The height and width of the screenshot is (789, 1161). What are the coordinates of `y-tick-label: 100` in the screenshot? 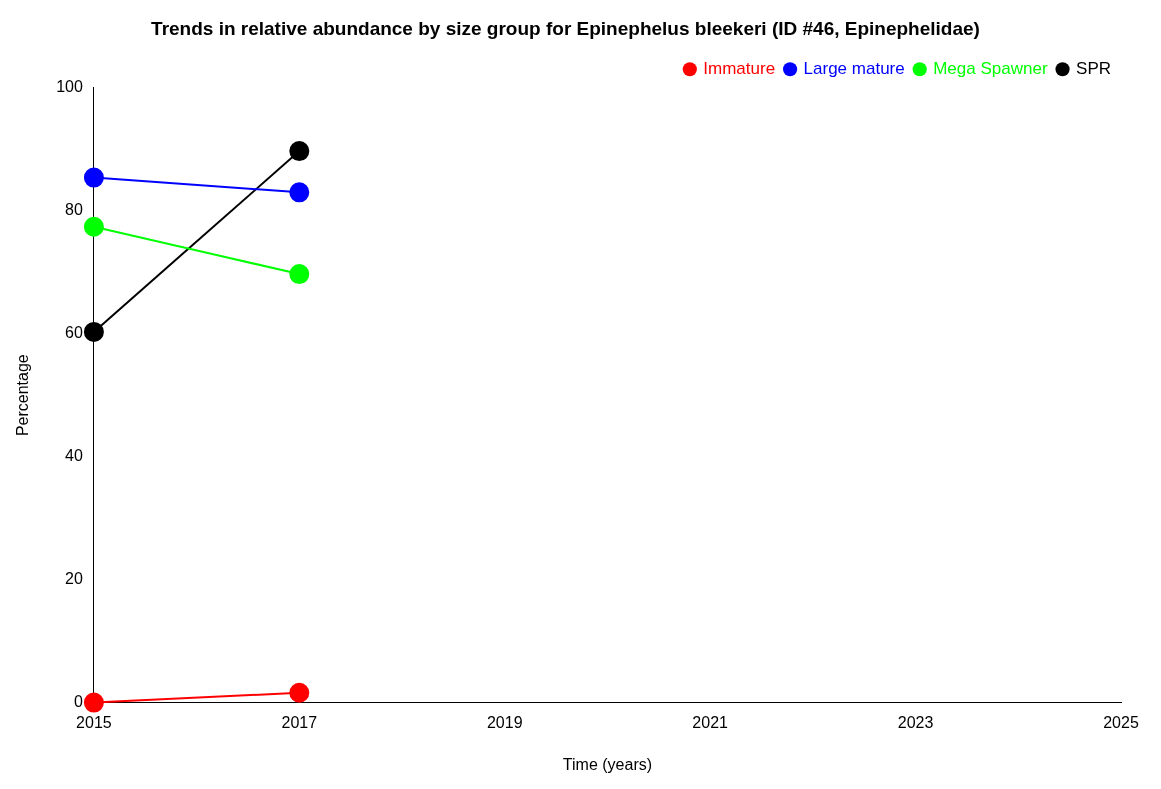 It's located at (69, 87).